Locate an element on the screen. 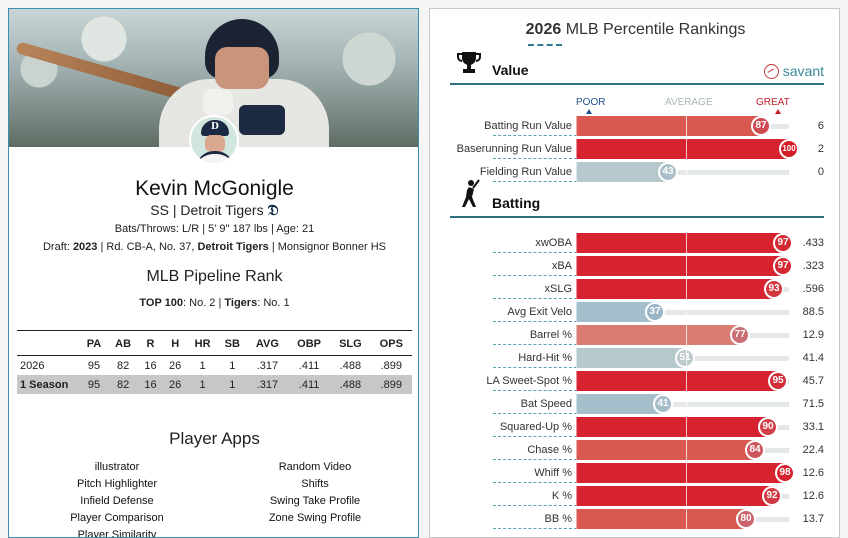  metric-row: Bat Speed 41 71.5 is located at coordinates (637, 404).